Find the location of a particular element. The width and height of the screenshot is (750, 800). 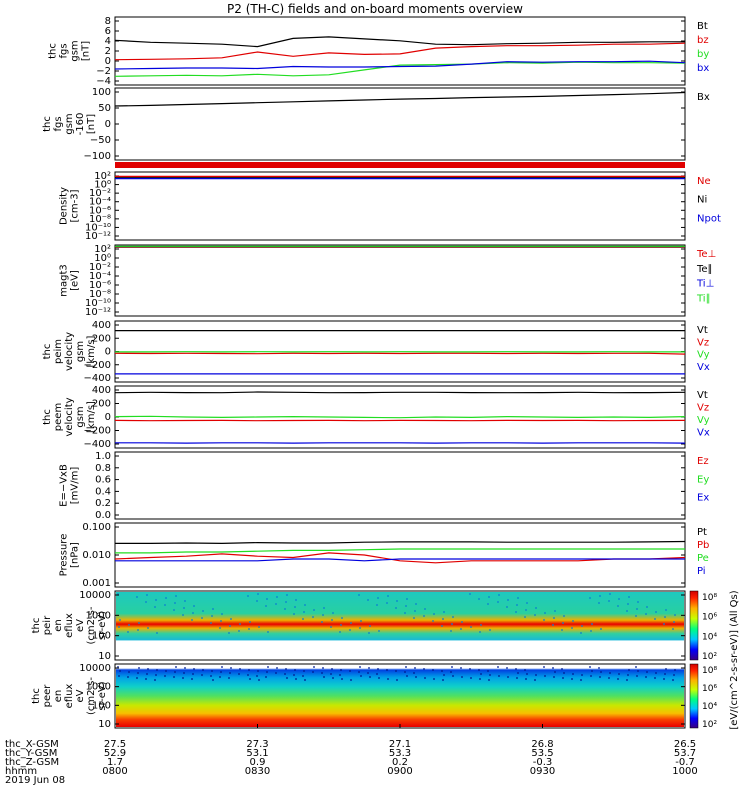

legend-Ey: Ey is located at coordinates (703, 479).